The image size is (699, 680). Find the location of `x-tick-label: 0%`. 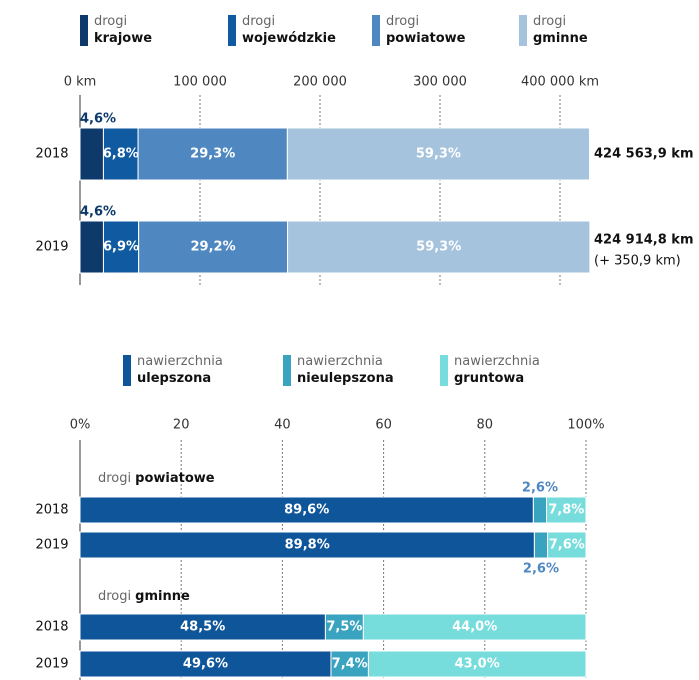

x-tick-label: 0% is located at coordinates (80, 425).